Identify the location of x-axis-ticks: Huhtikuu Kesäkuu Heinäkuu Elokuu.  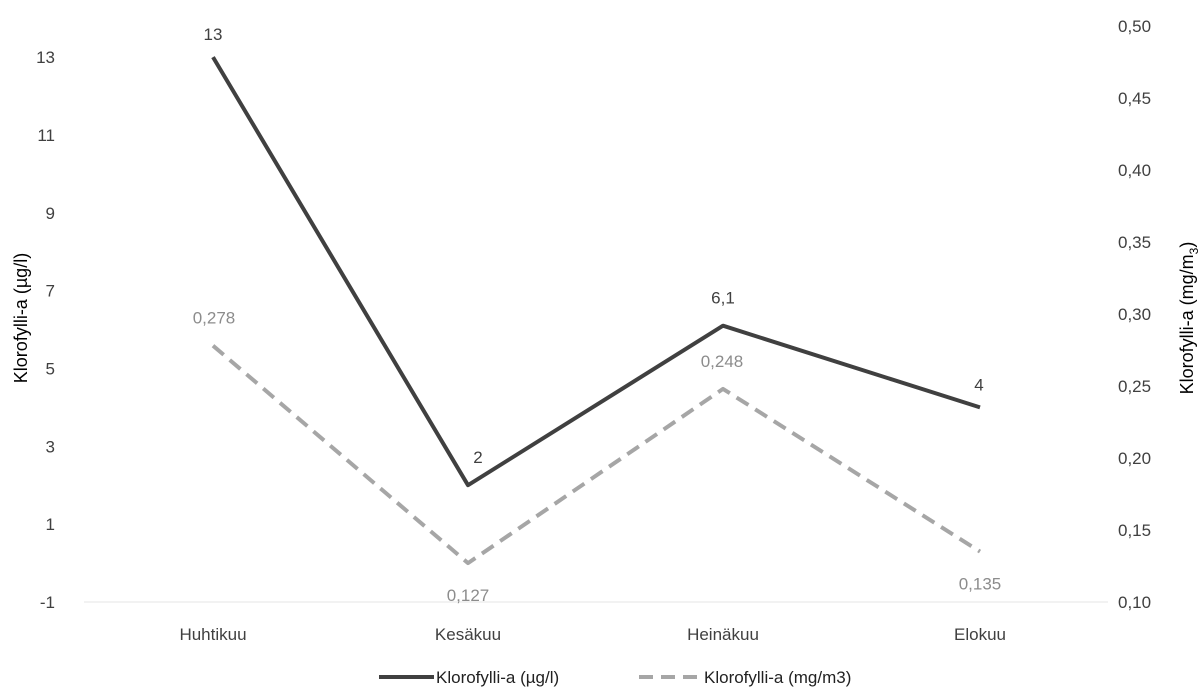
(592, 634).